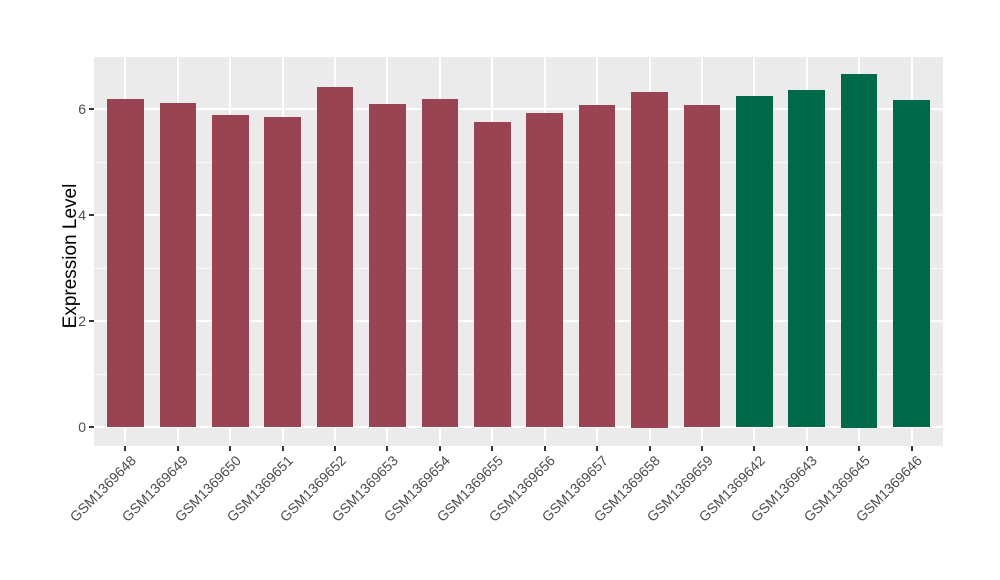 The width and height of the screenshot is (1000, 580). I want to click on y-tick-label: 4, so click(82, 215).